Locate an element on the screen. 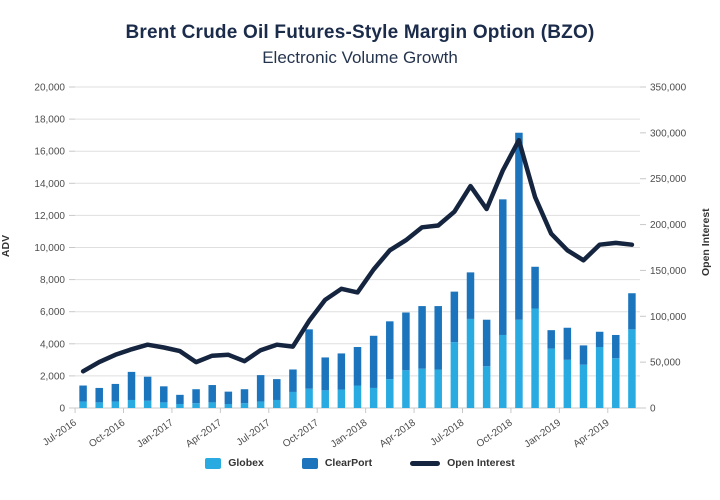 The height and width of the screenshot is (500, 720). right-axis-tick-label: 300,000 is located at coordinates (668, 133).